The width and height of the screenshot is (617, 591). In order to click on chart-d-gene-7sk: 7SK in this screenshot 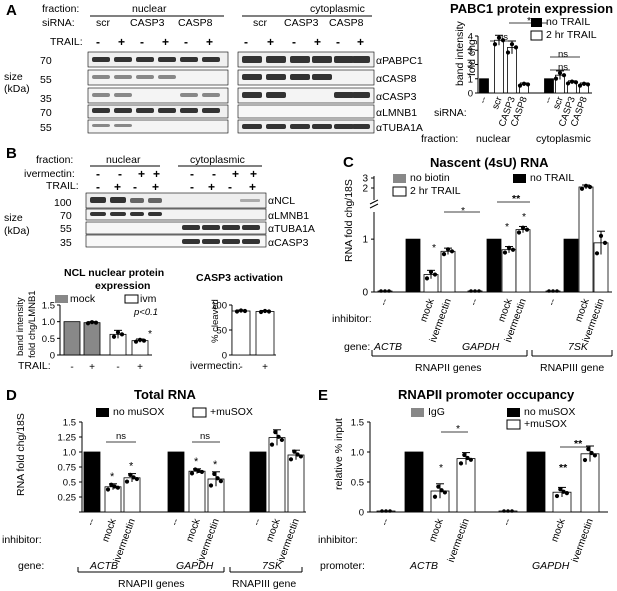, I will do `click(272, 566)`.